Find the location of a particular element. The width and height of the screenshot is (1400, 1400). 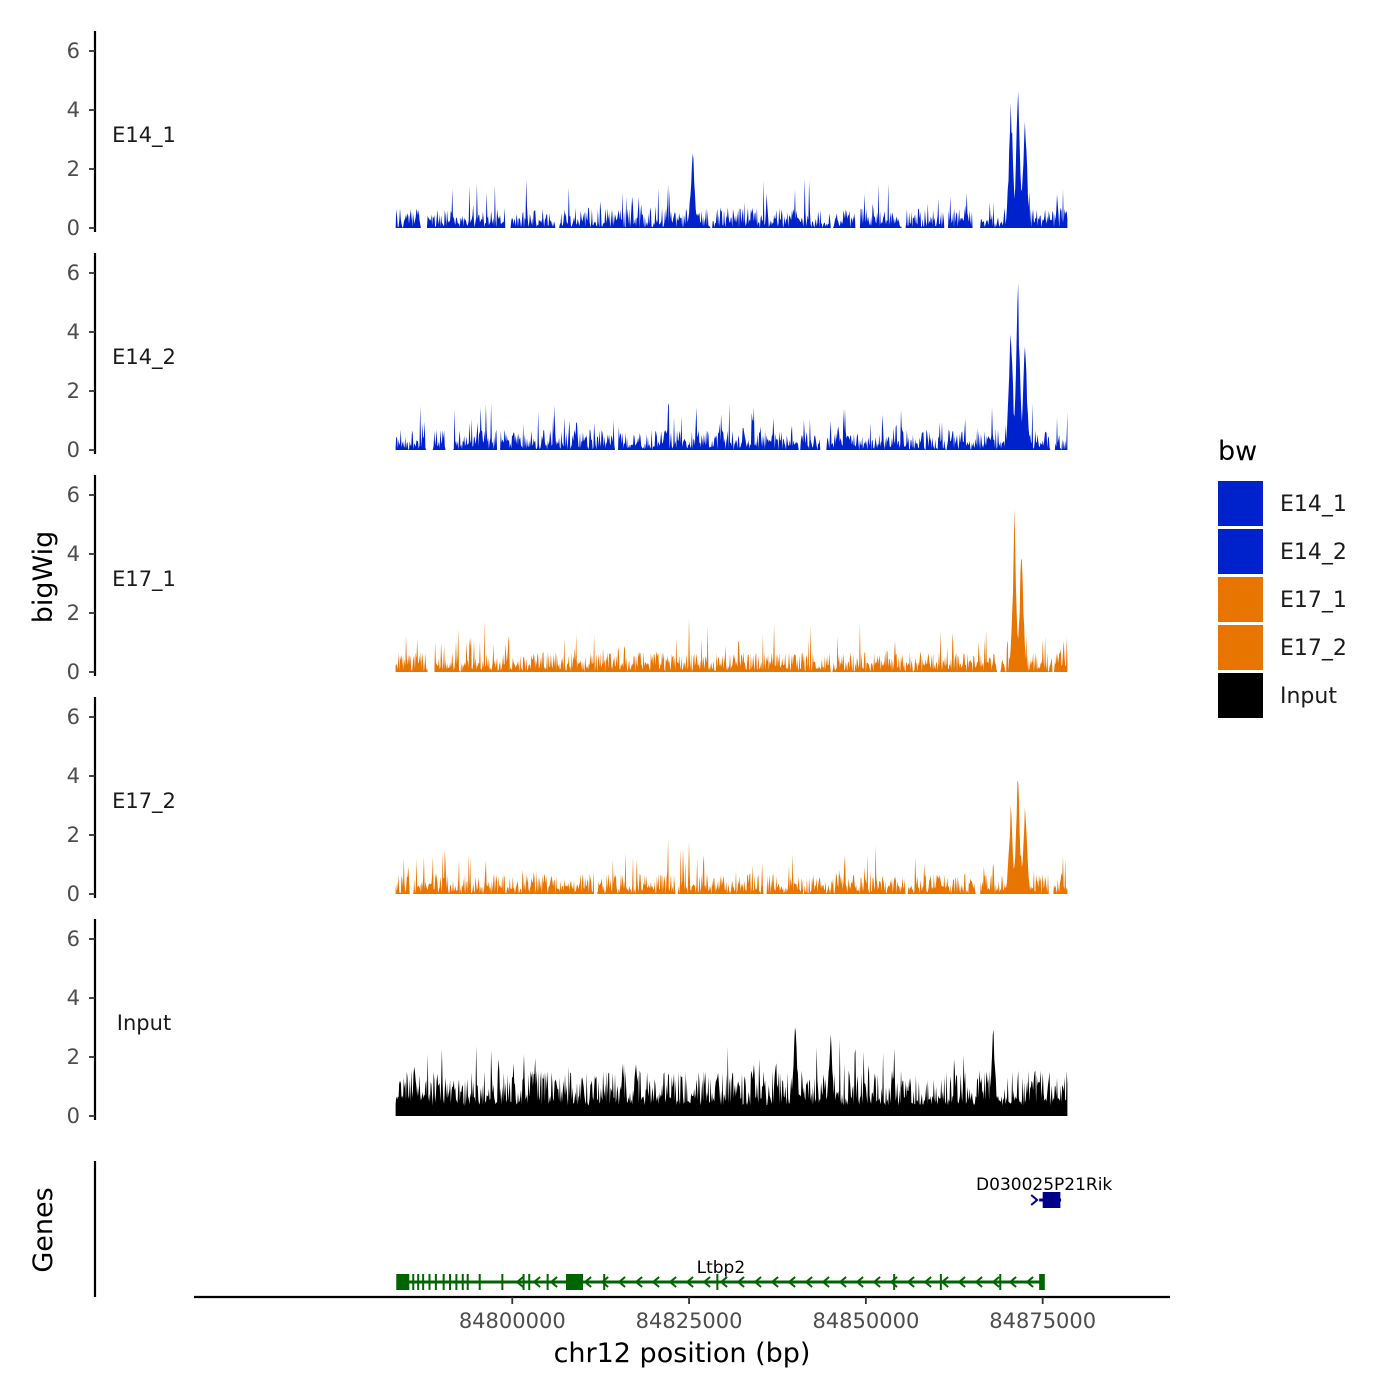

x-axis-title: chr12 position (bp) is located at coordinates (682, 1353).